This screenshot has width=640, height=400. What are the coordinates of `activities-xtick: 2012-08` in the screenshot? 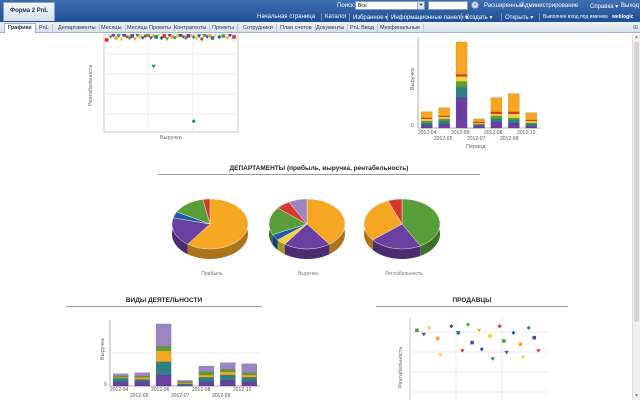 It's located at (201, 390).